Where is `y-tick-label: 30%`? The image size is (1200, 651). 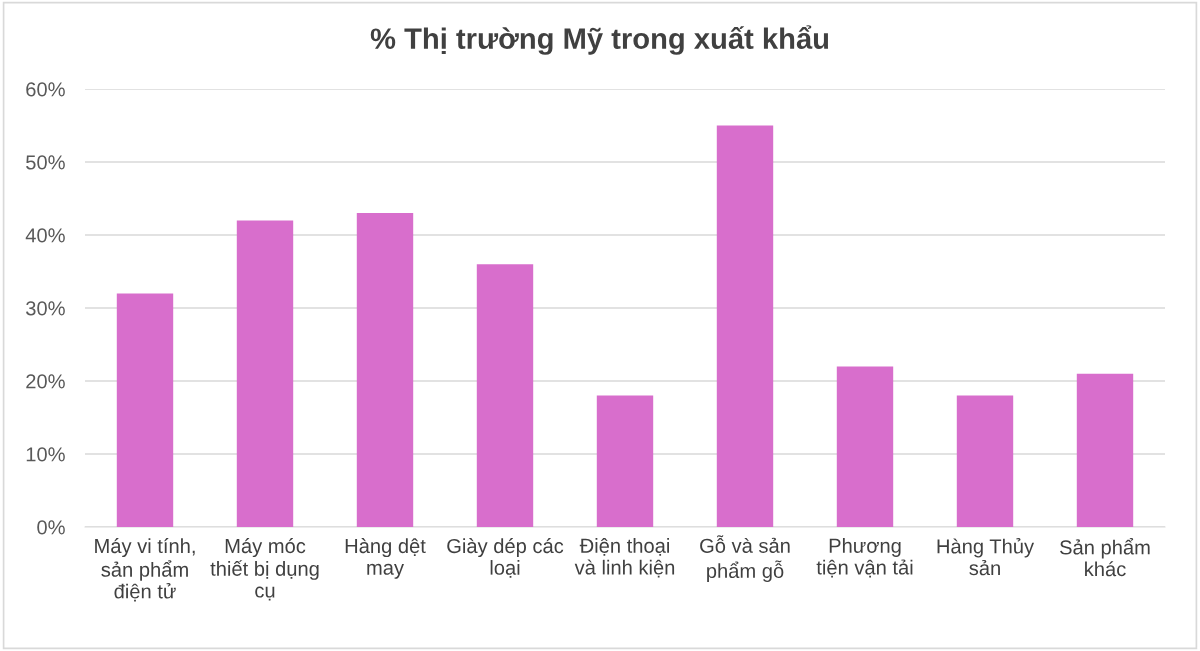 y-tick-label: 30% is located at coordinates (45, 308).